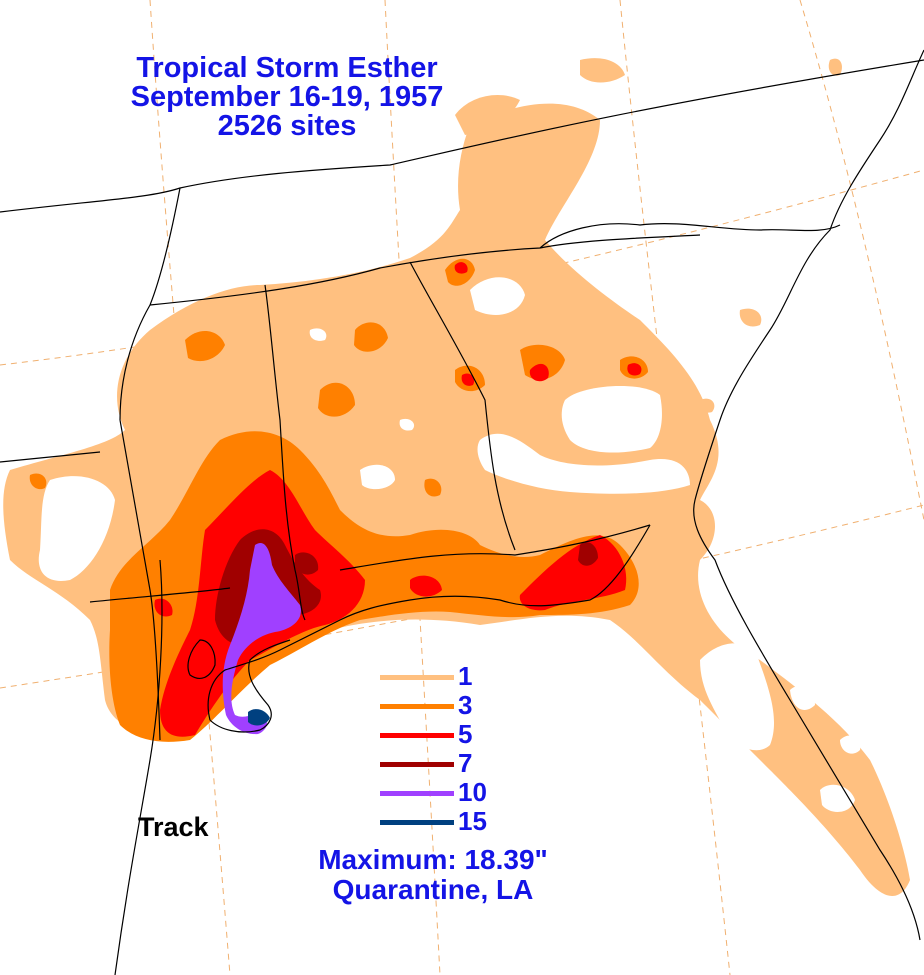 This screenshot has height=975, width=924. What do you see at coordinates (472, 792) in the screenshot?
I see `legend-label: 10` at bounding box center [472, 792].